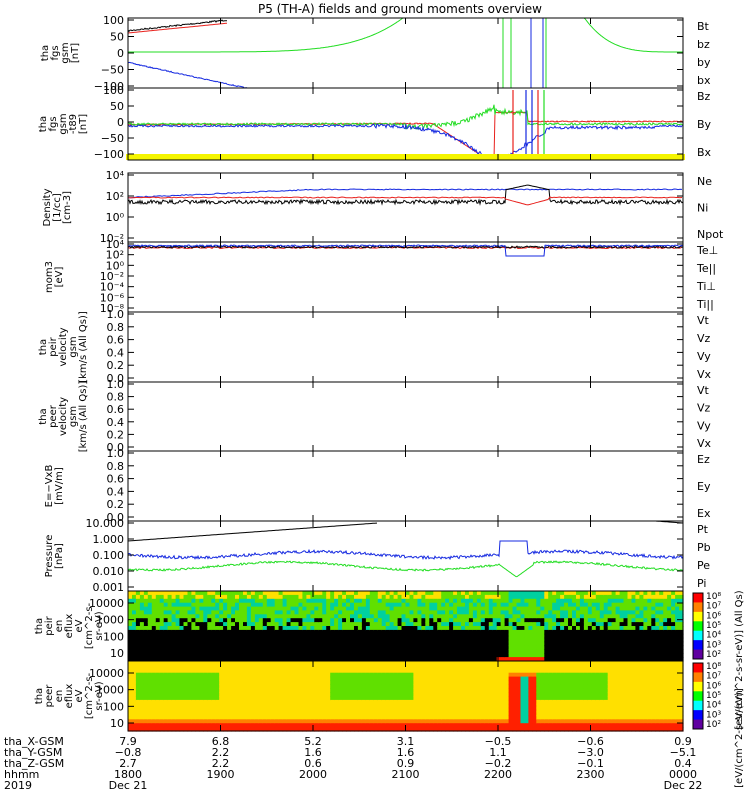  I want to click on legend-entry: Ne, so click(704, 181).